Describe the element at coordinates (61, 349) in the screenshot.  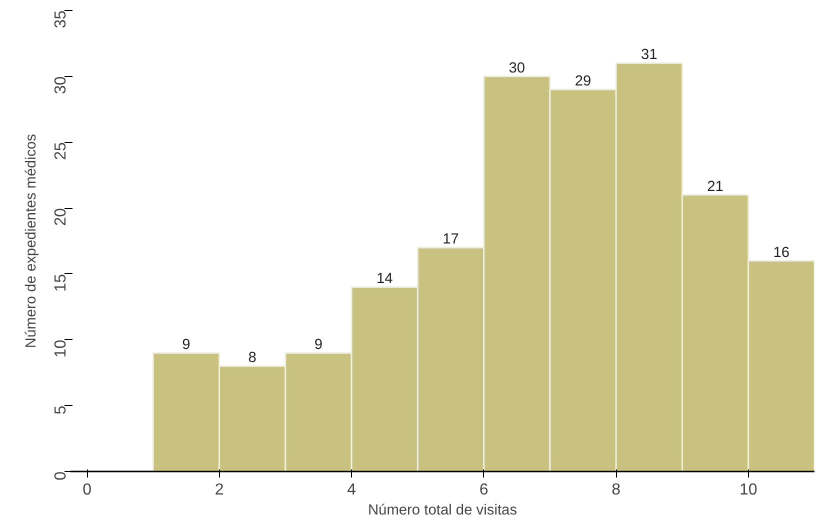
I see `y-tick-label: 10` at that location.